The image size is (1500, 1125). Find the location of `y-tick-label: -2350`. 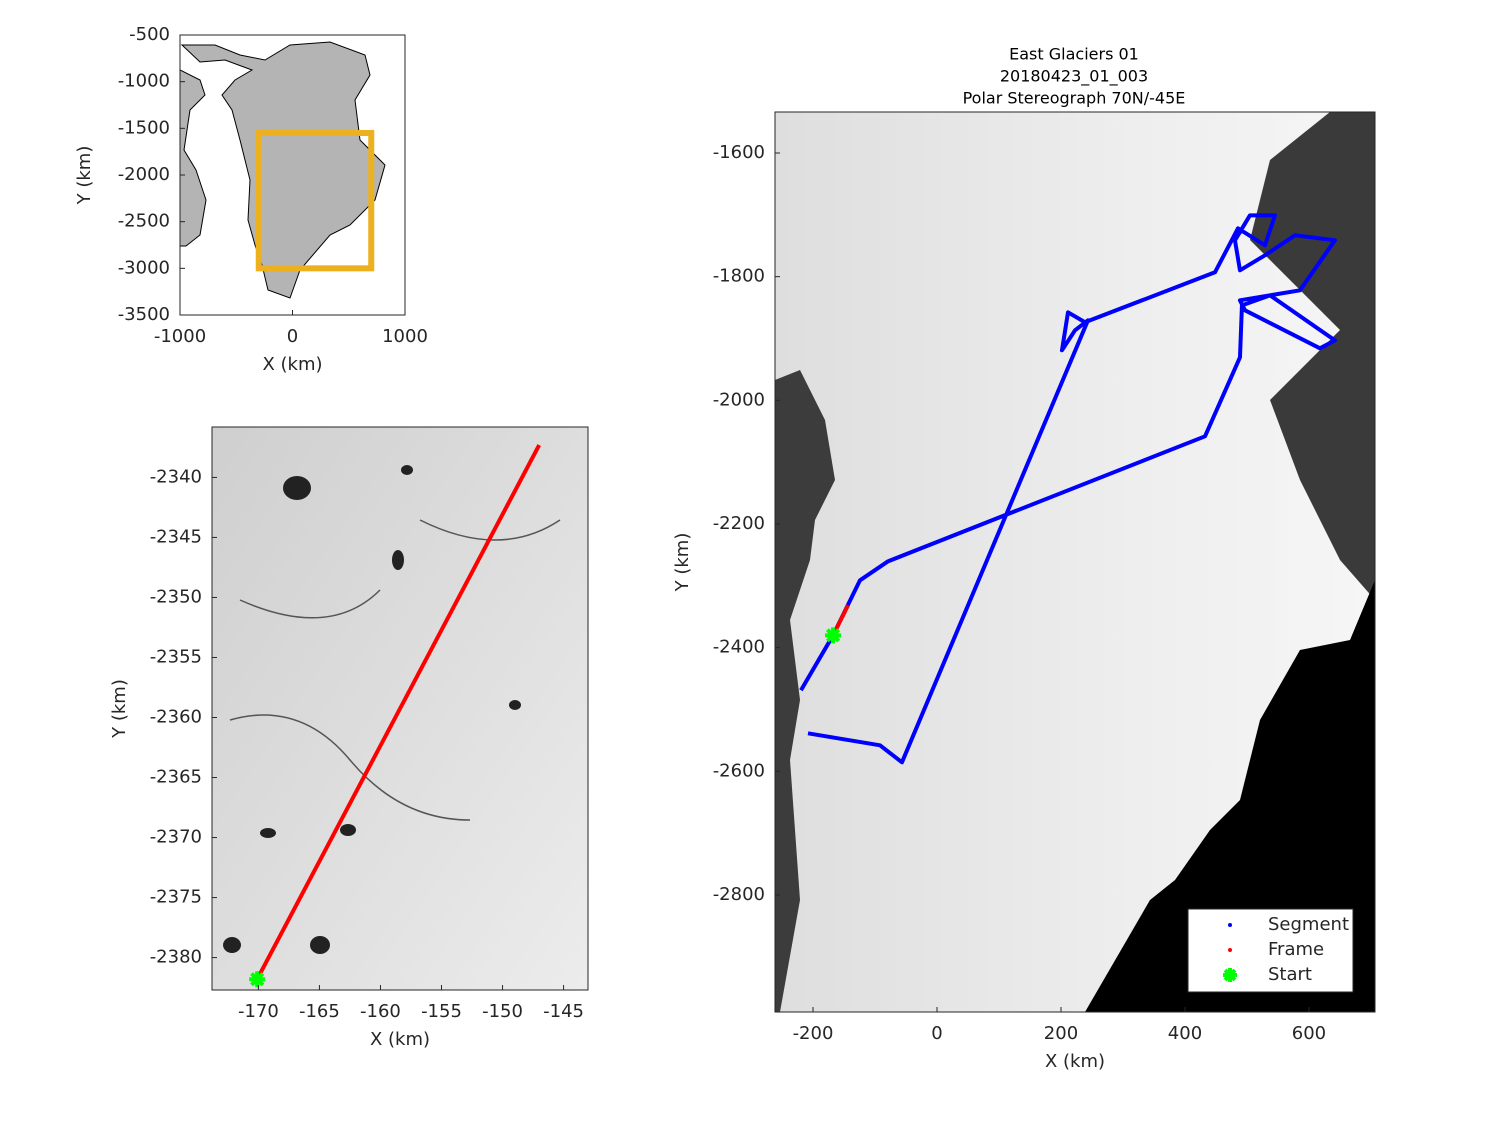

y-tick-label: -2350 is located at coordinates (176, 596).